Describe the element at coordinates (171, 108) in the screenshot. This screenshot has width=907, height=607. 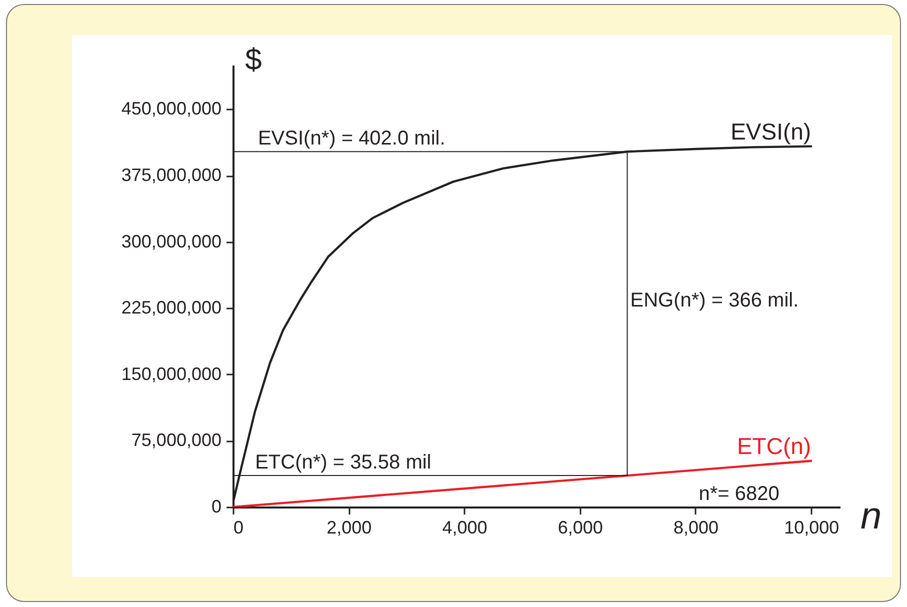
I see `y-tick-label: 450,000,000` at that location.